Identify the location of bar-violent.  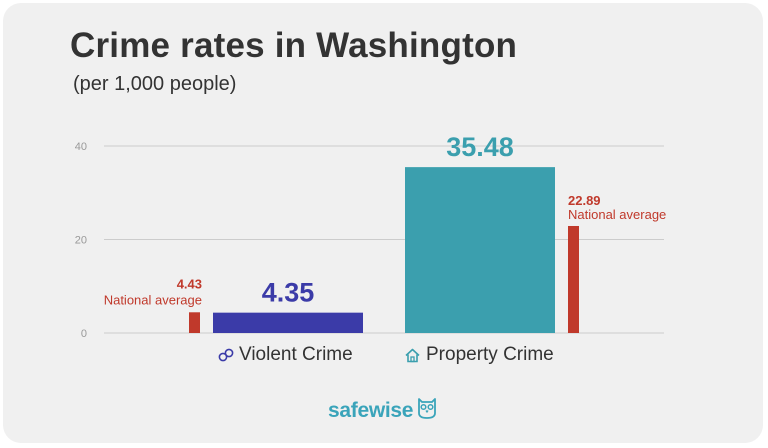
(288, 322).